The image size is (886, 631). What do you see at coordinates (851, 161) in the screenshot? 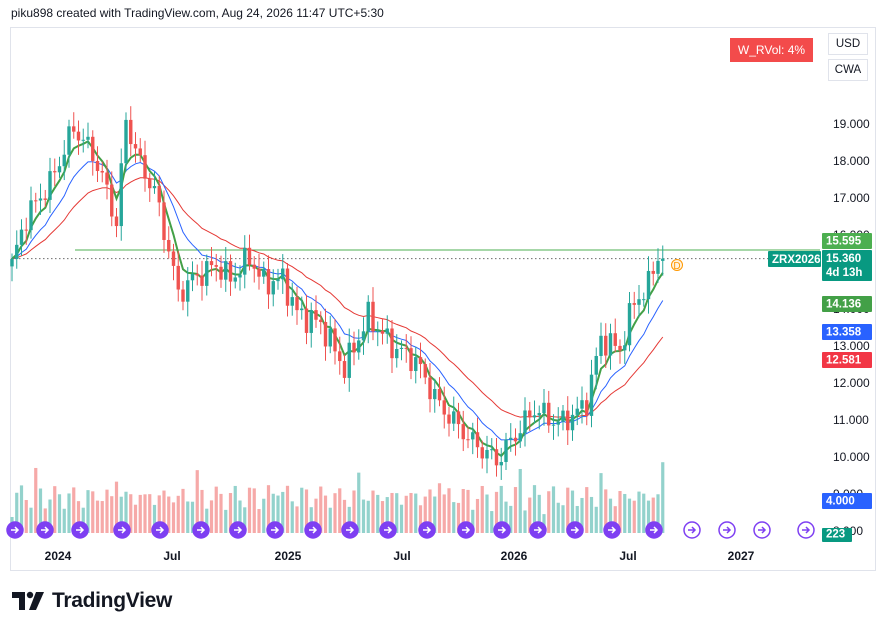
I see `y-tick-label: 18.000` at bounding box center [851, 161].